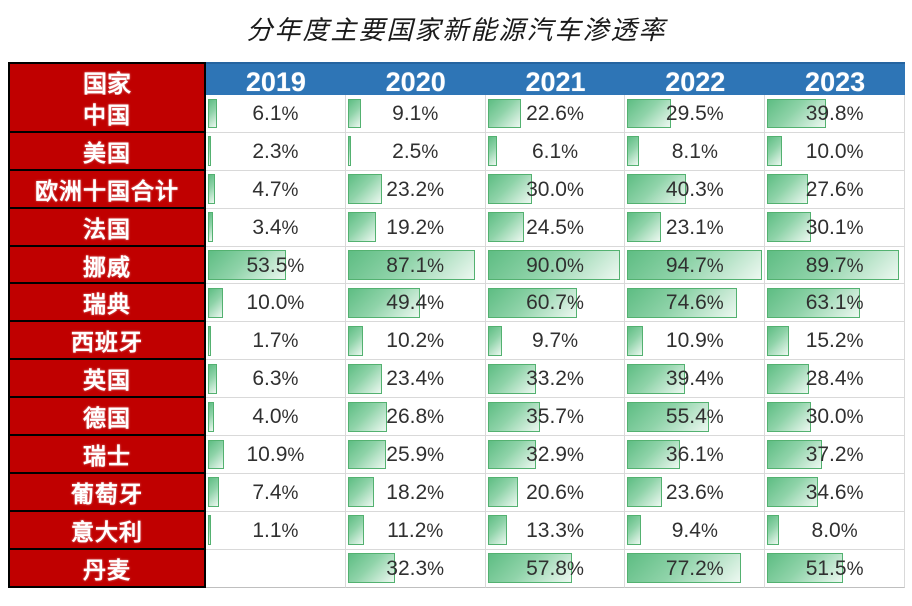 This screenshot has width=912, height=606. I want to click on value-text: 23.4%, so click(415, 379).